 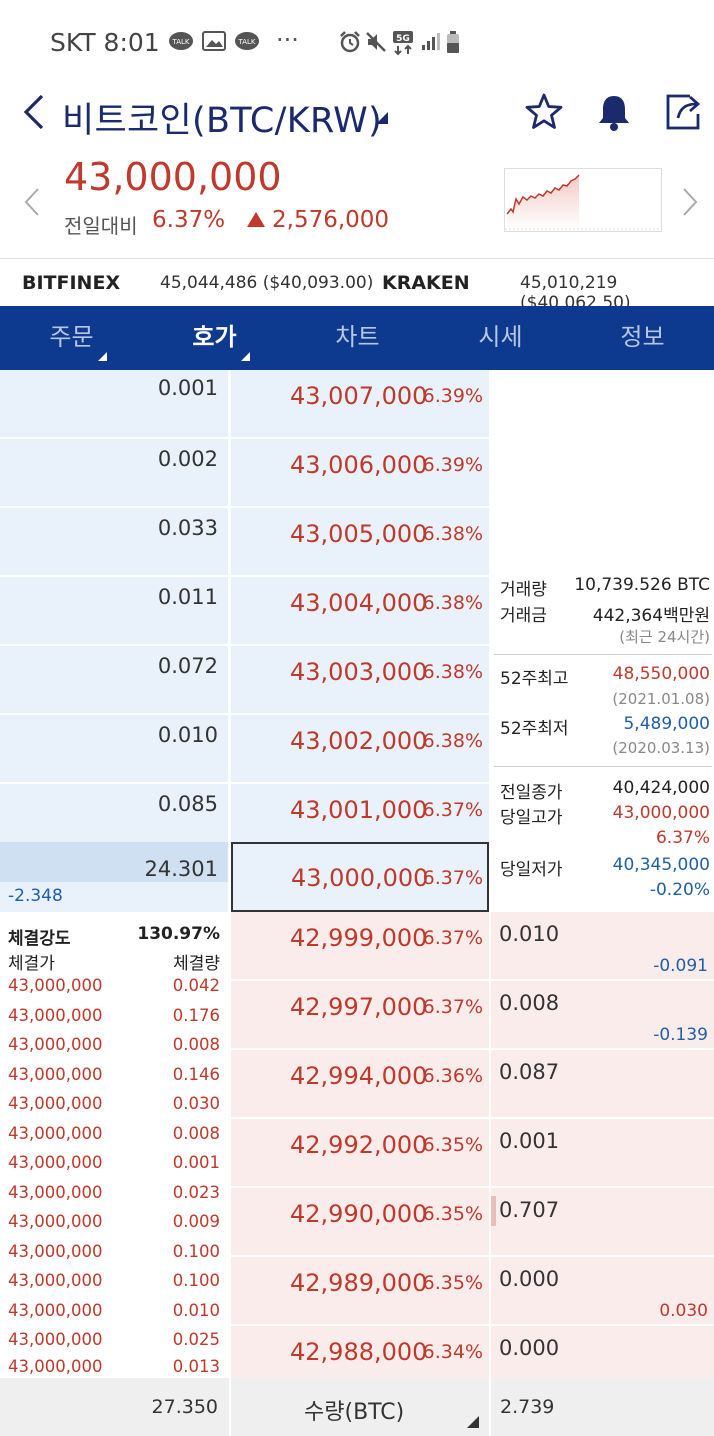 I want to click on unit-dropdown-icon, so click(x=473, y=1423).